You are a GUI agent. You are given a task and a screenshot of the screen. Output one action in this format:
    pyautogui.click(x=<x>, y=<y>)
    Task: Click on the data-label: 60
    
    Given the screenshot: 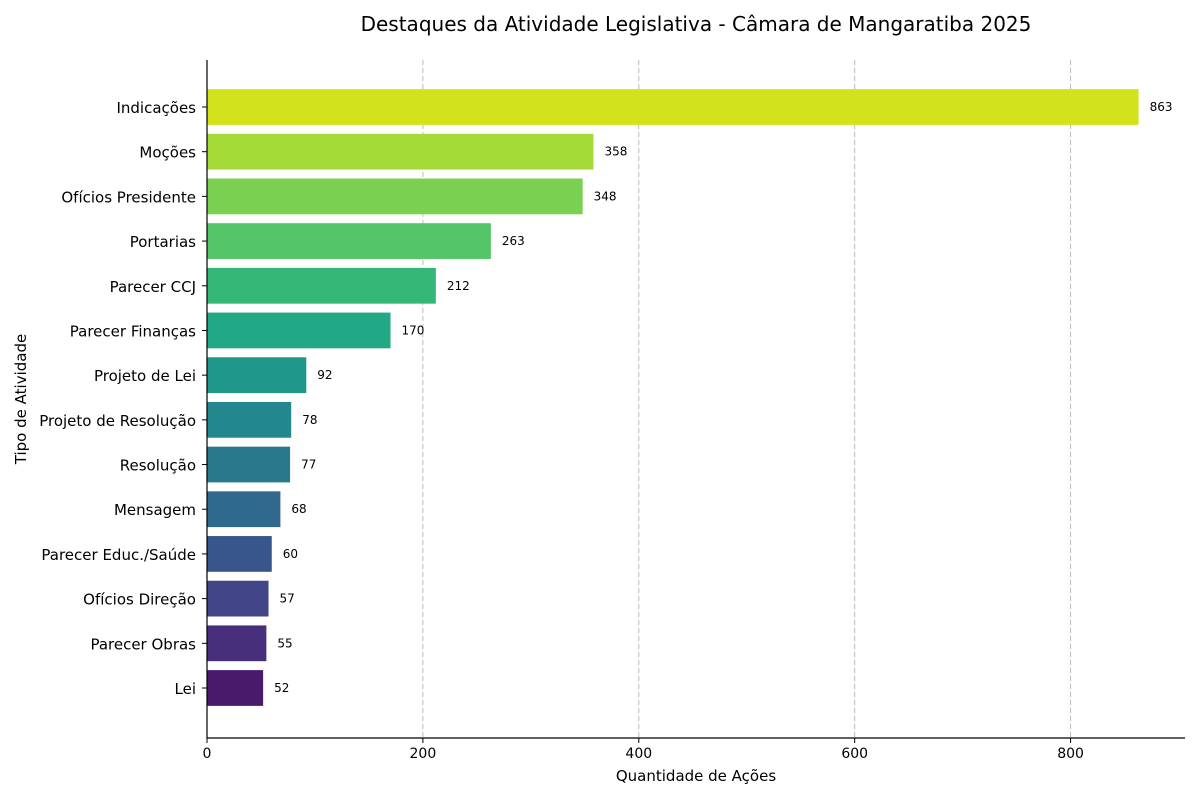 What is the action you would take?
    pyautogui.click(x=290, y=554)
    